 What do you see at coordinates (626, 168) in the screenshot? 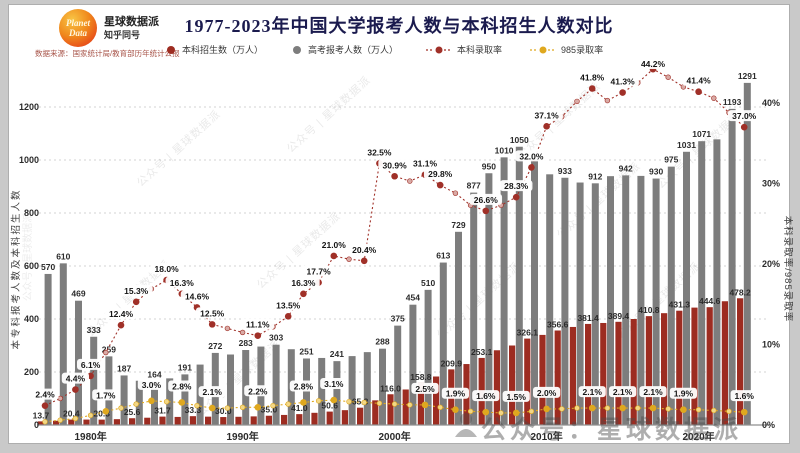
I see `svg-text: 942` at bounding box center [626, 168].